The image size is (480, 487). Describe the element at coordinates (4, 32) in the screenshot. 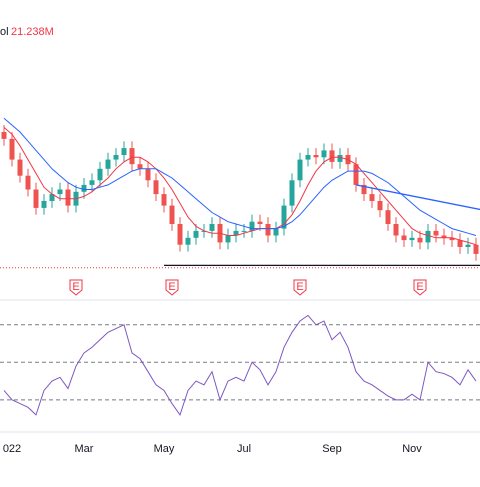

I see `volume-label: ol` at that location.